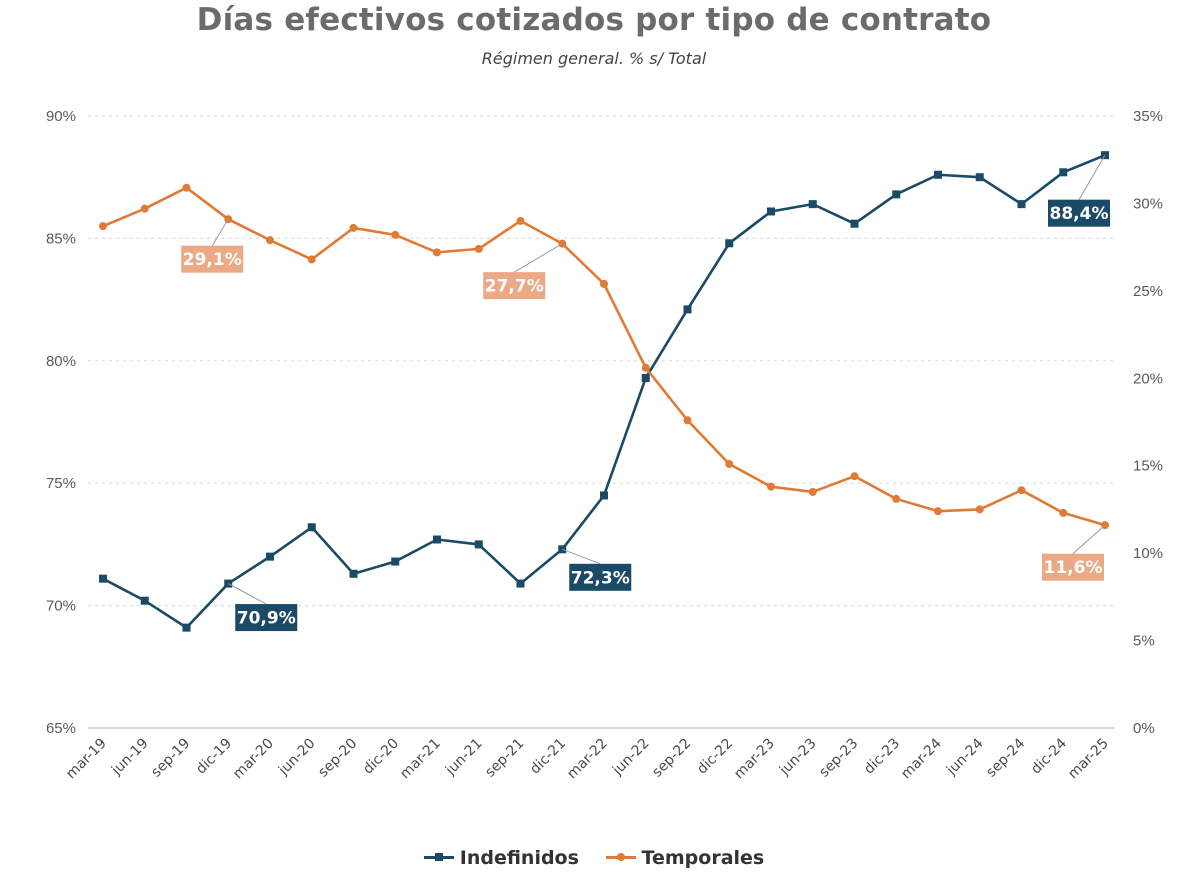 The height and width of the screenshot is (882, 1200). I want to click on y-left-tick-label: 65%, so click(61, 728).